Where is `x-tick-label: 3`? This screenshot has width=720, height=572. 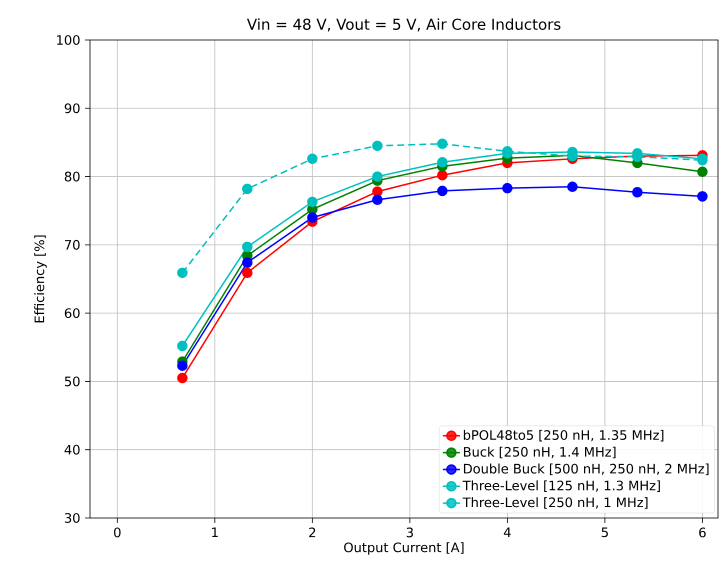
x-tick-label: 3 is located at coordinates (409, 533).